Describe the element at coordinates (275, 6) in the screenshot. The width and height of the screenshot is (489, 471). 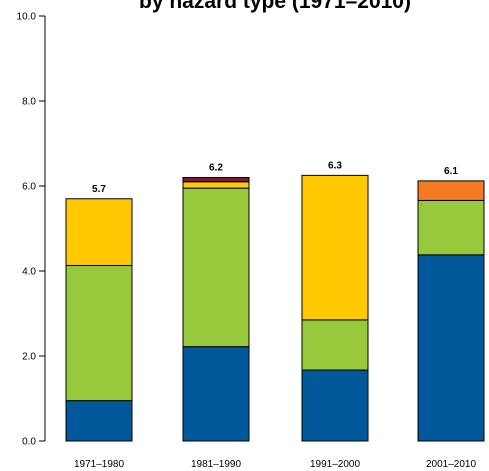
I see `chart-title: by hazard type (1971–2010)` at that location.